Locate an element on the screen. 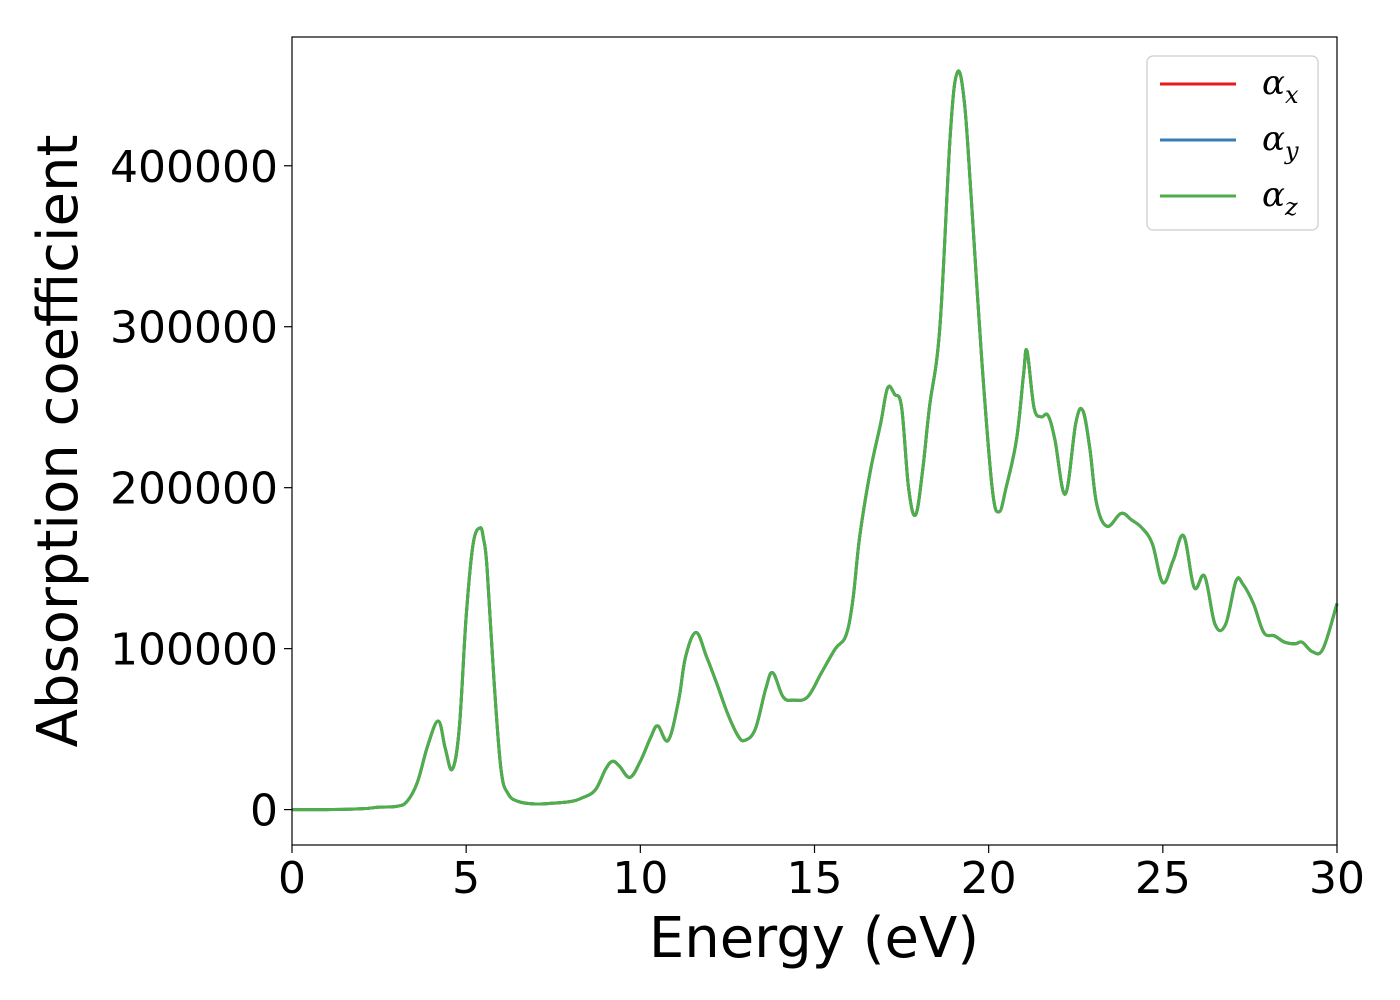  x-tick-label: 30 is located at coordinates (1337, 878).